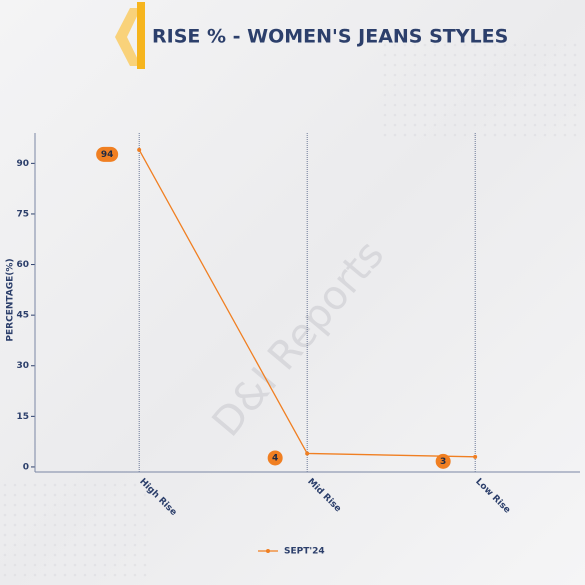 This screenshot has height=585, width=585. What do you see at coordinates (26, 467) in the screenshot?
I see `y-tick-label: 0` at bounding box center [26, 467].